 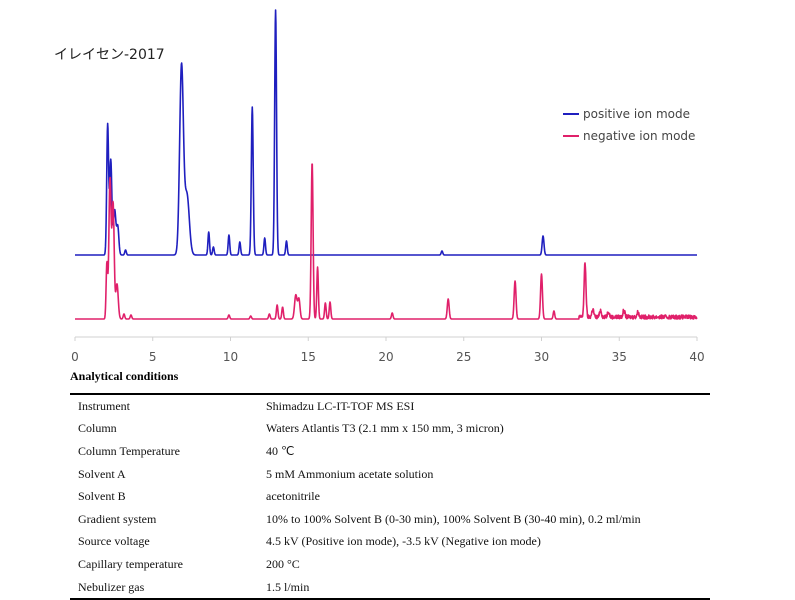 I want to click on x-tick-label: 0, so click(x=75, y=357).